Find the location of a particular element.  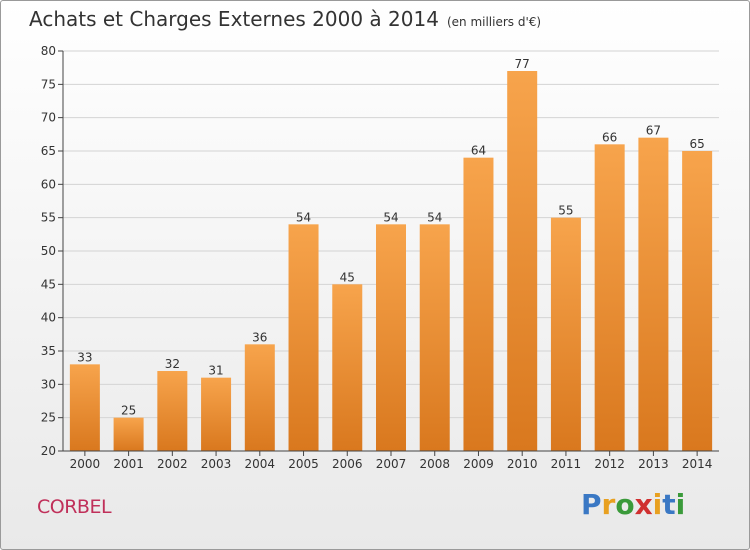

bar-2009 is located at coordinates (478, 304).